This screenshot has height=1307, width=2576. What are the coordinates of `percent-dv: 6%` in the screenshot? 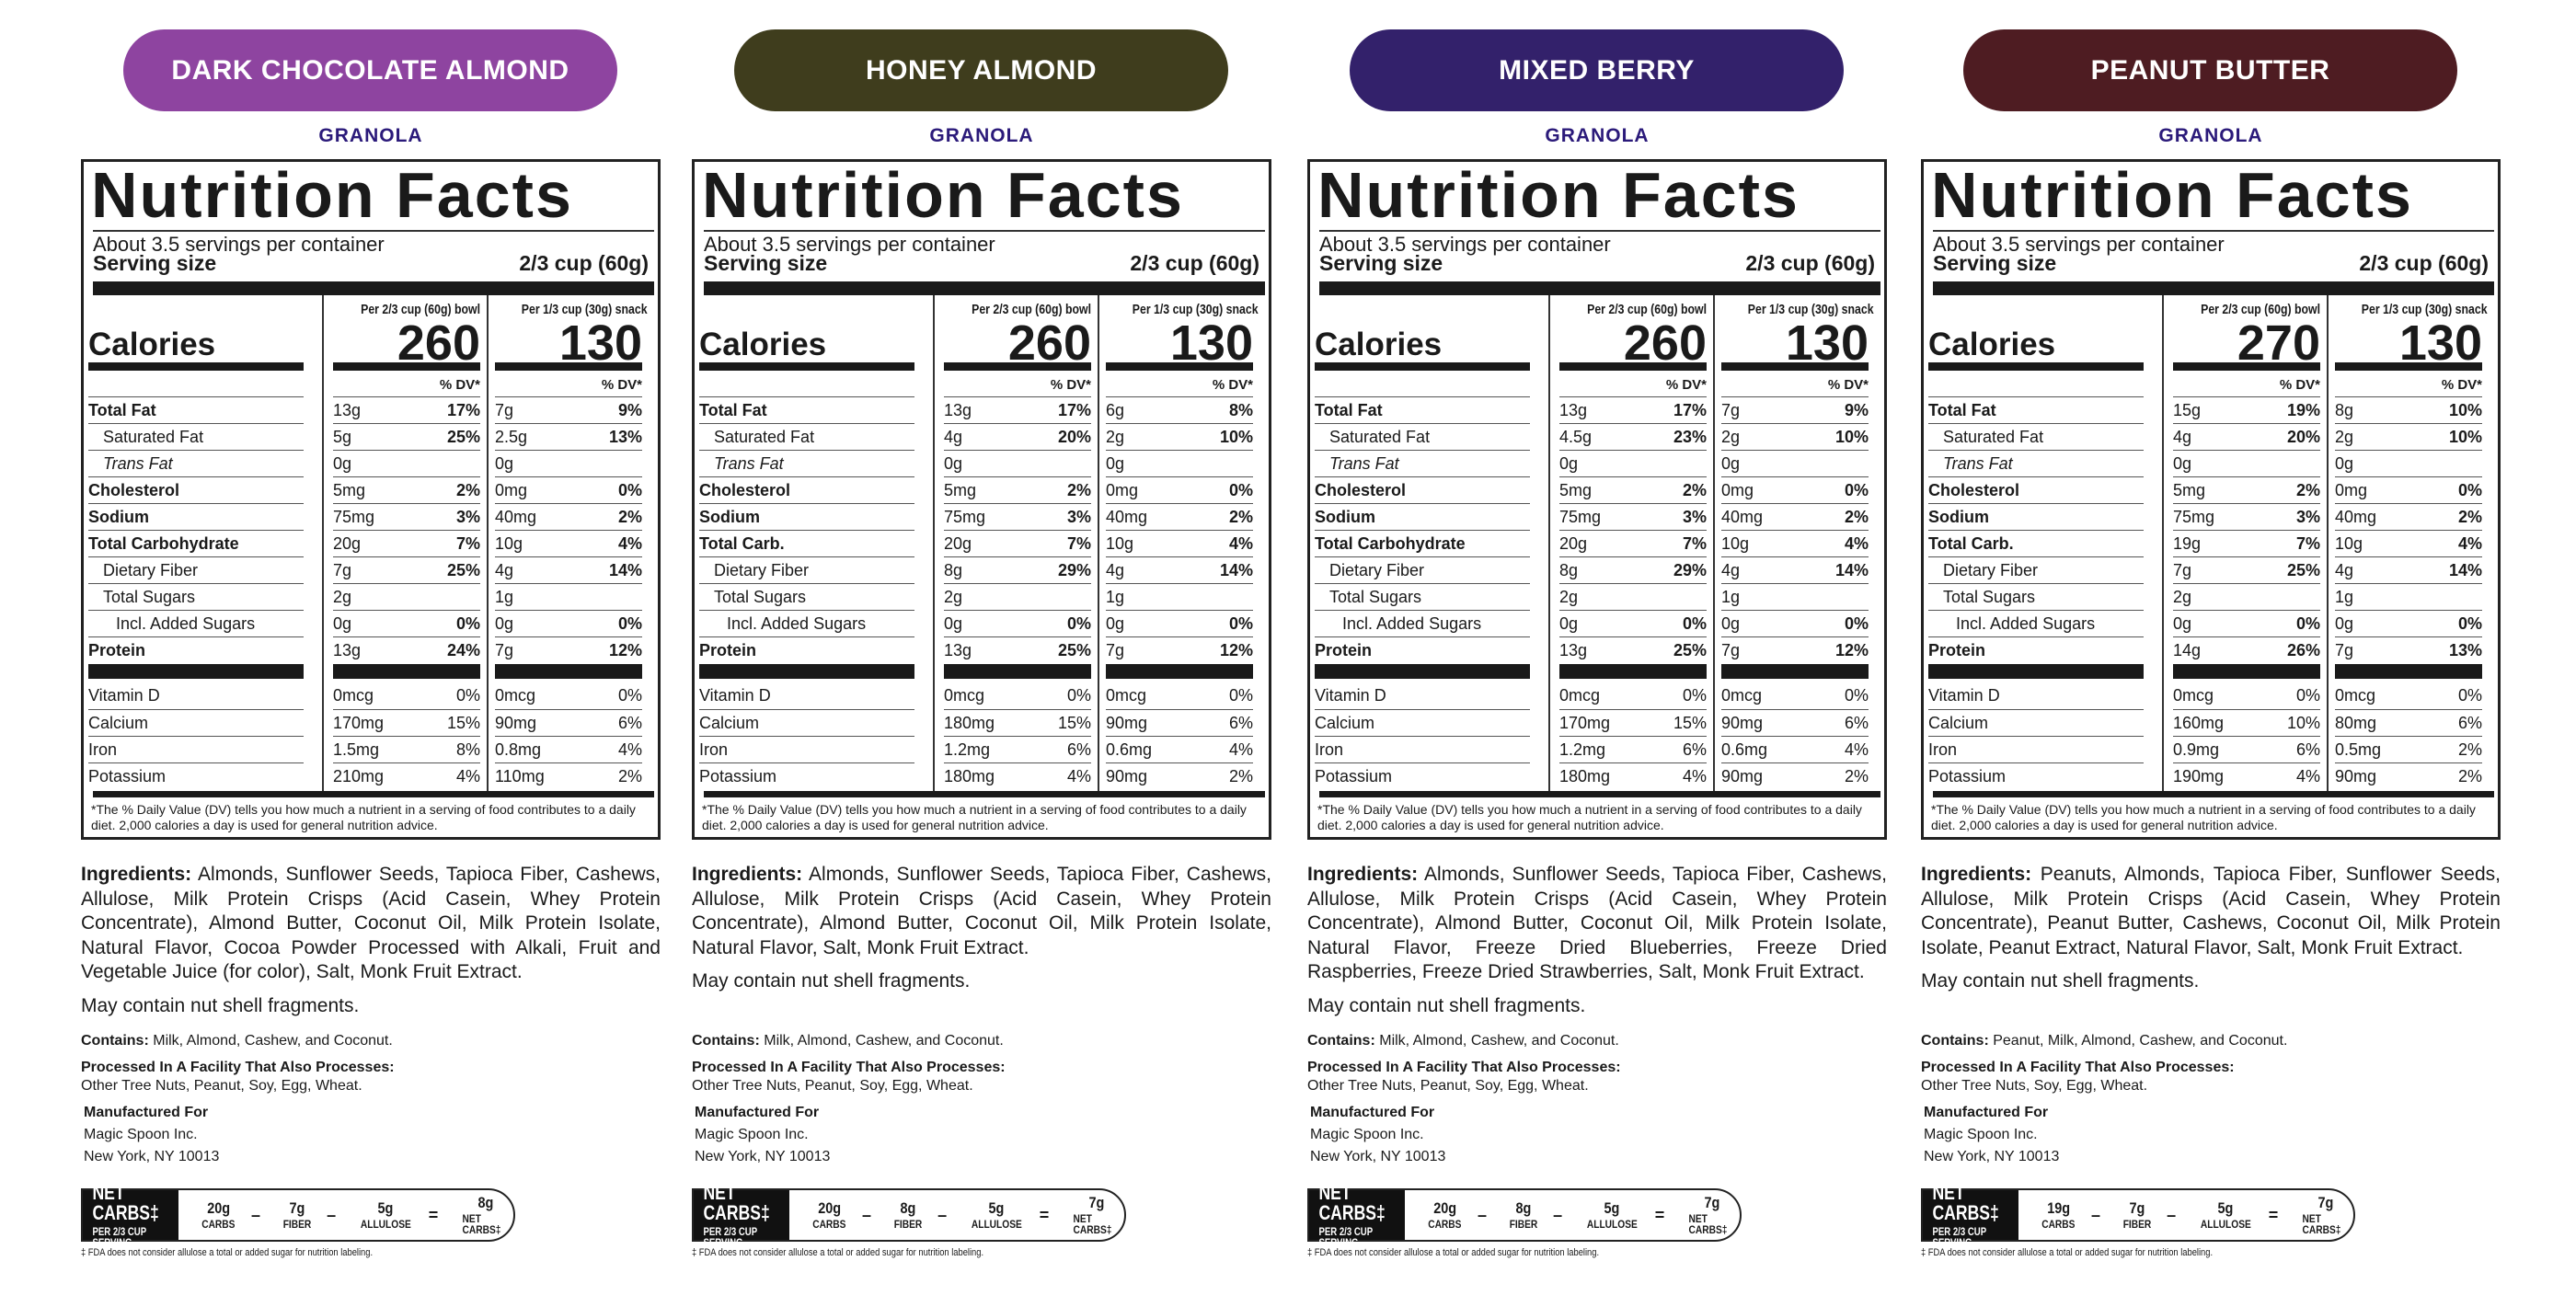 It's located at (629, 723).